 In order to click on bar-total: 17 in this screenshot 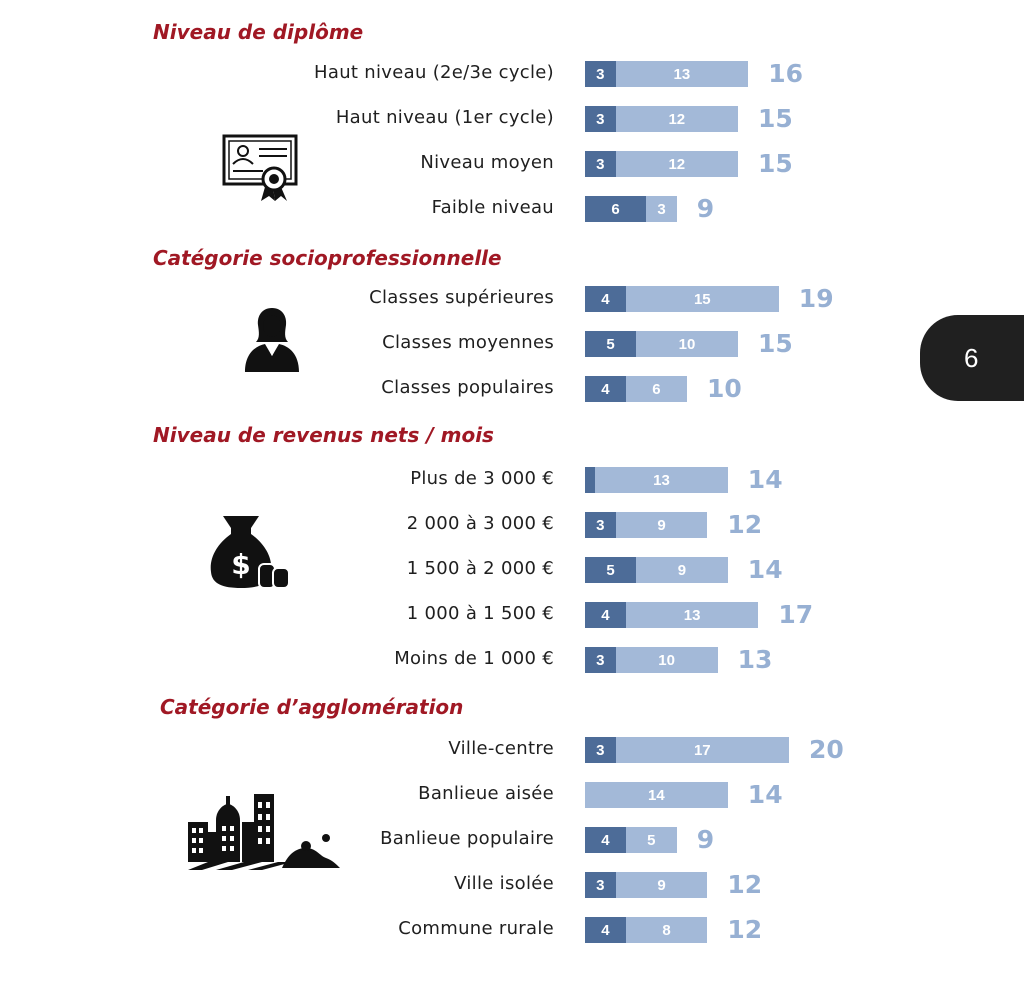, I will do `click(796, 614)`.